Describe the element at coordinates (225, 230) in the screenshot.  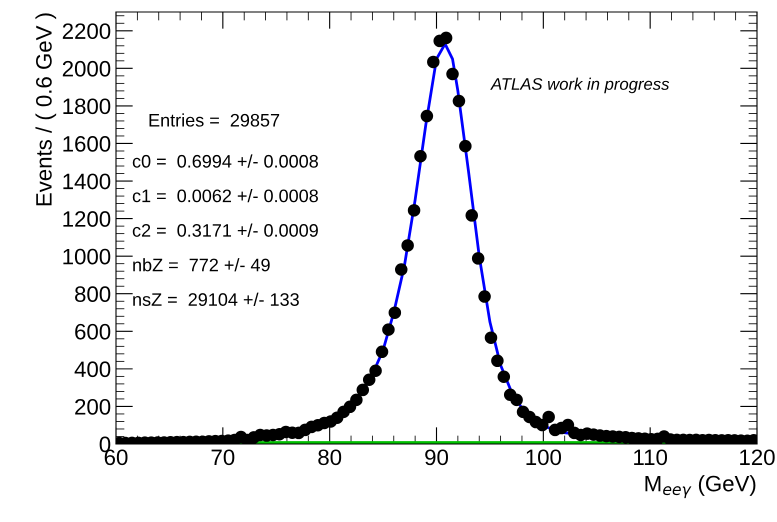
I see `annotation: c2 = 0.3171 +/- 0.0009` at that location.